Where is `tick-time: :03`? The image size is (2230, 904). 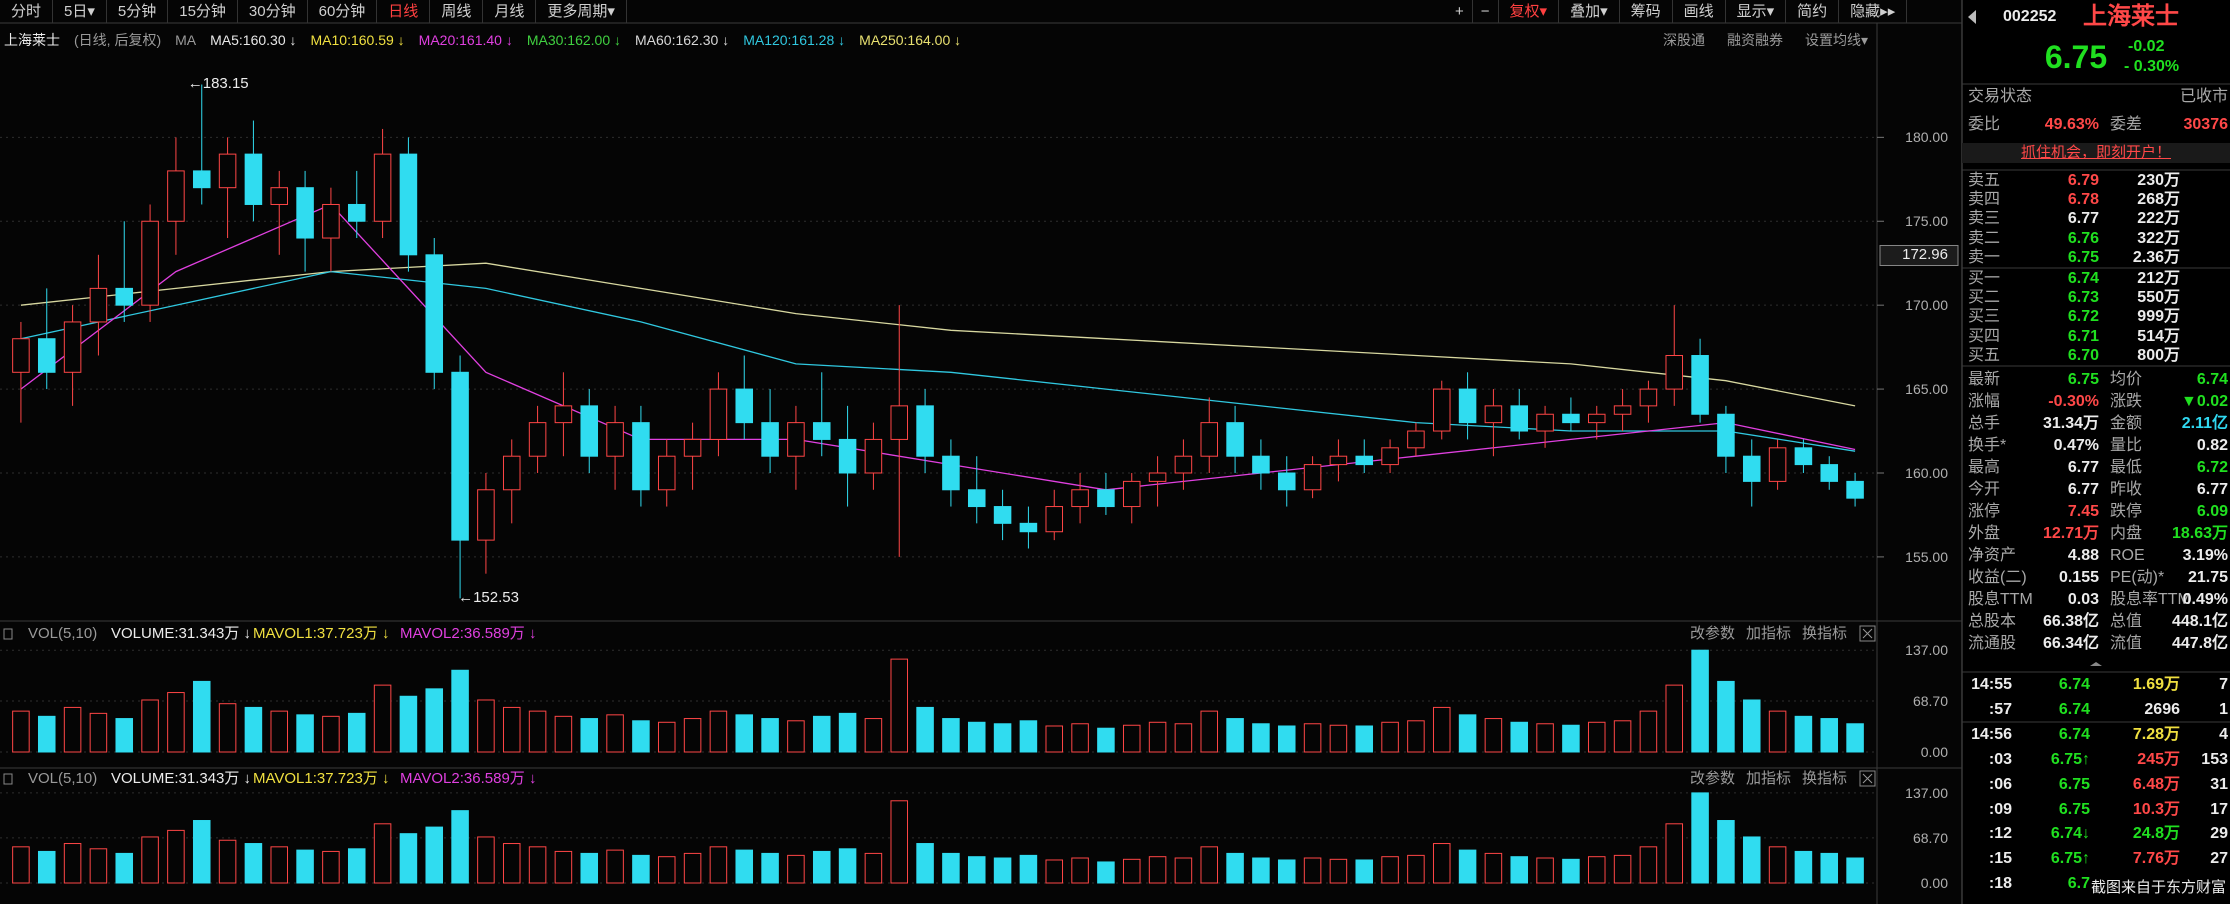 tick-time: :03 is located at coordinates (2000, 759).